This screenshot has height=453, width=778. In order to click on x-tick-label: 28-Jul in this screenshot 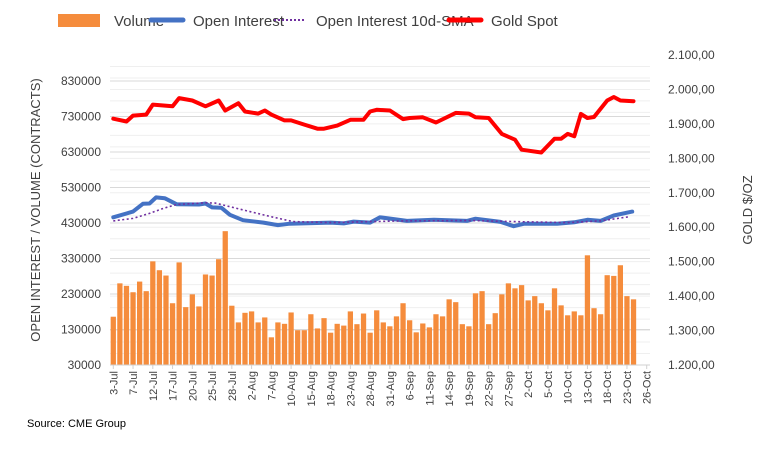, I will do `click(233, 386)`.